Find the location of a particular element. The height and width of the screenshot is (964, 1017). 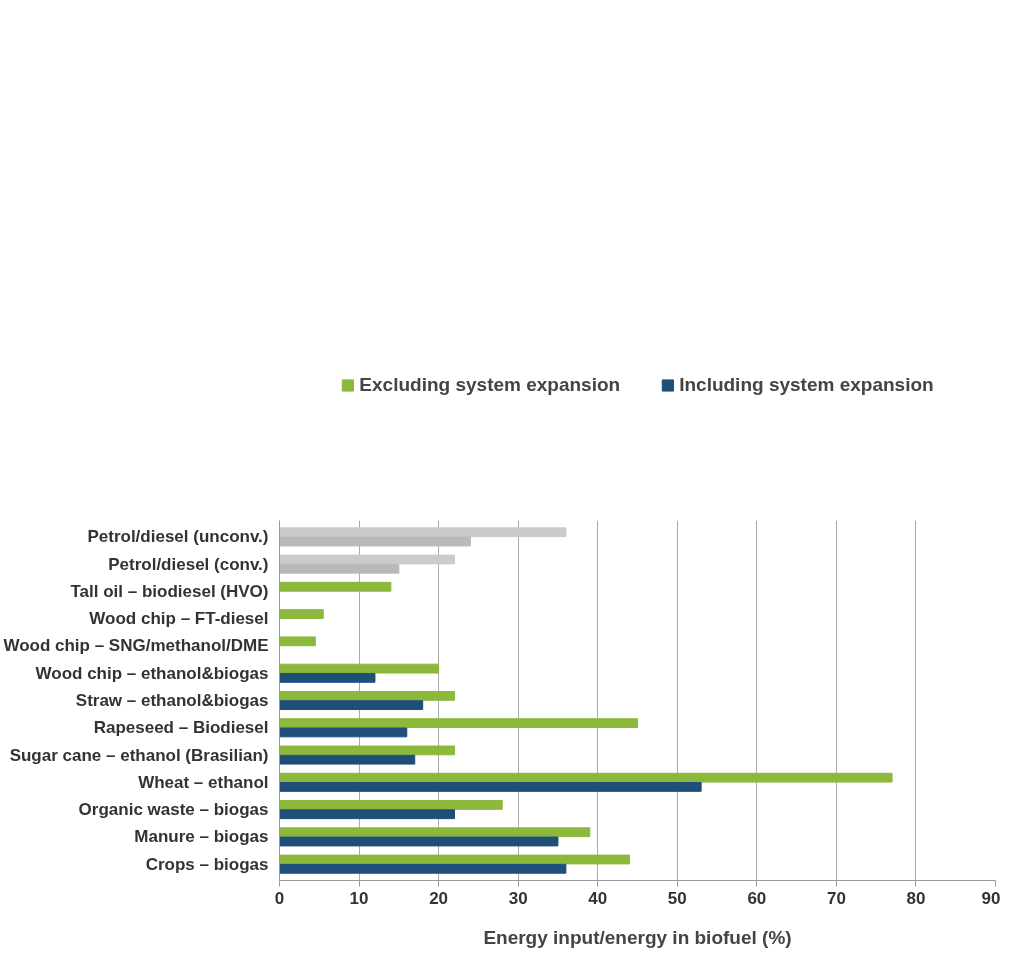

x-tick-label: 30 is located at coordinates (518, 898).